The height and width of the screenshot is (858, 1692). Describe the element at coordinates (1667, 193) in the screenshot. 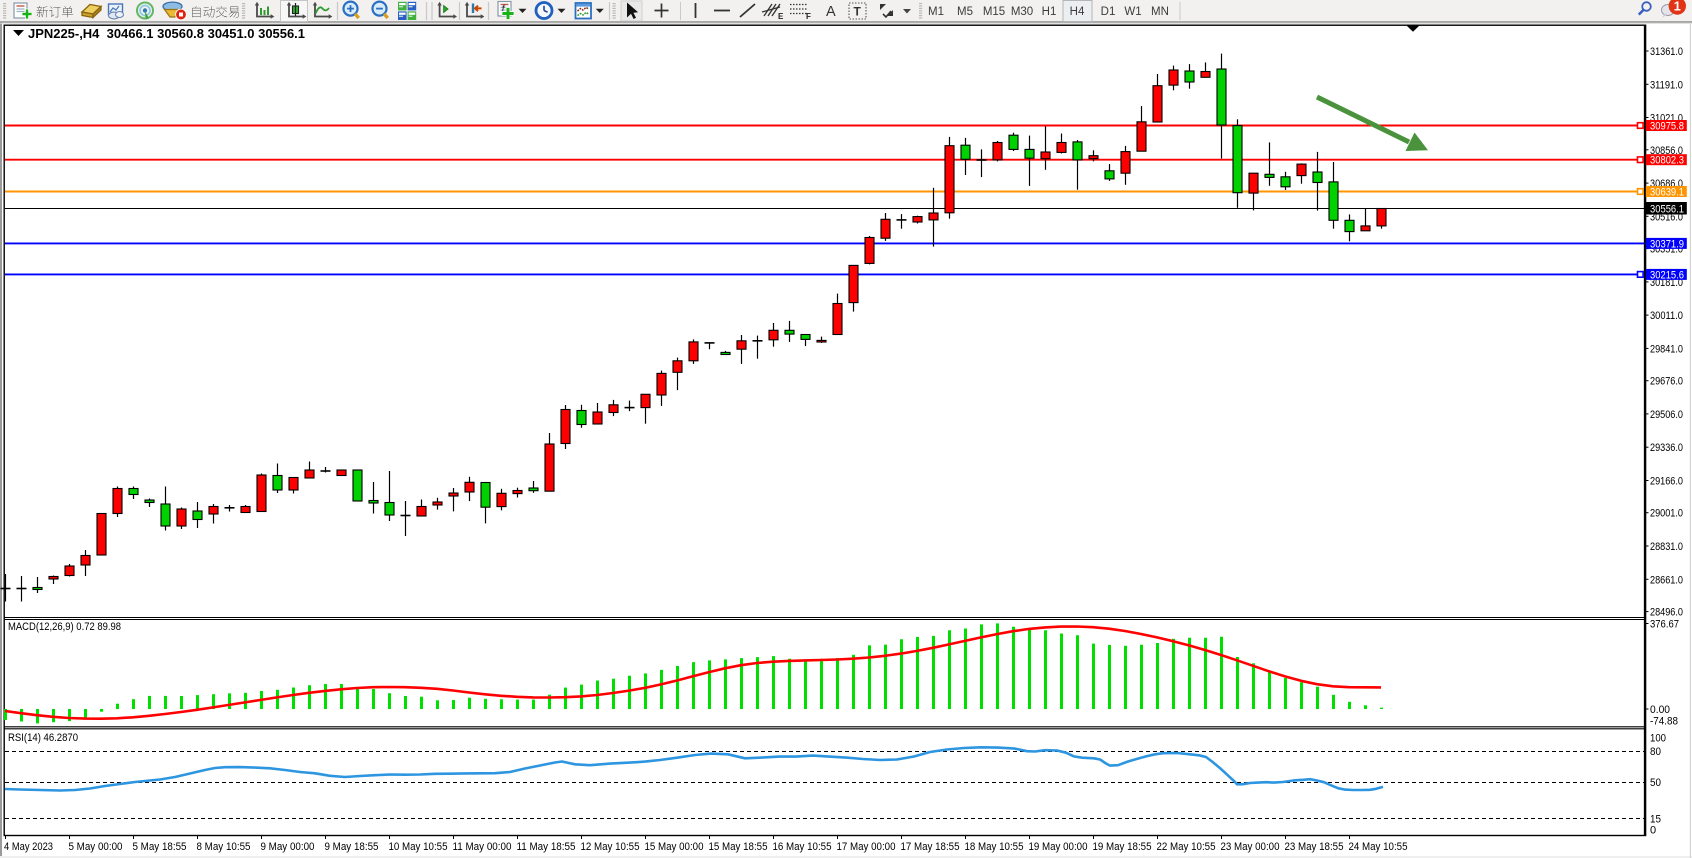

I see `svg-text: 30639.1` at that location.